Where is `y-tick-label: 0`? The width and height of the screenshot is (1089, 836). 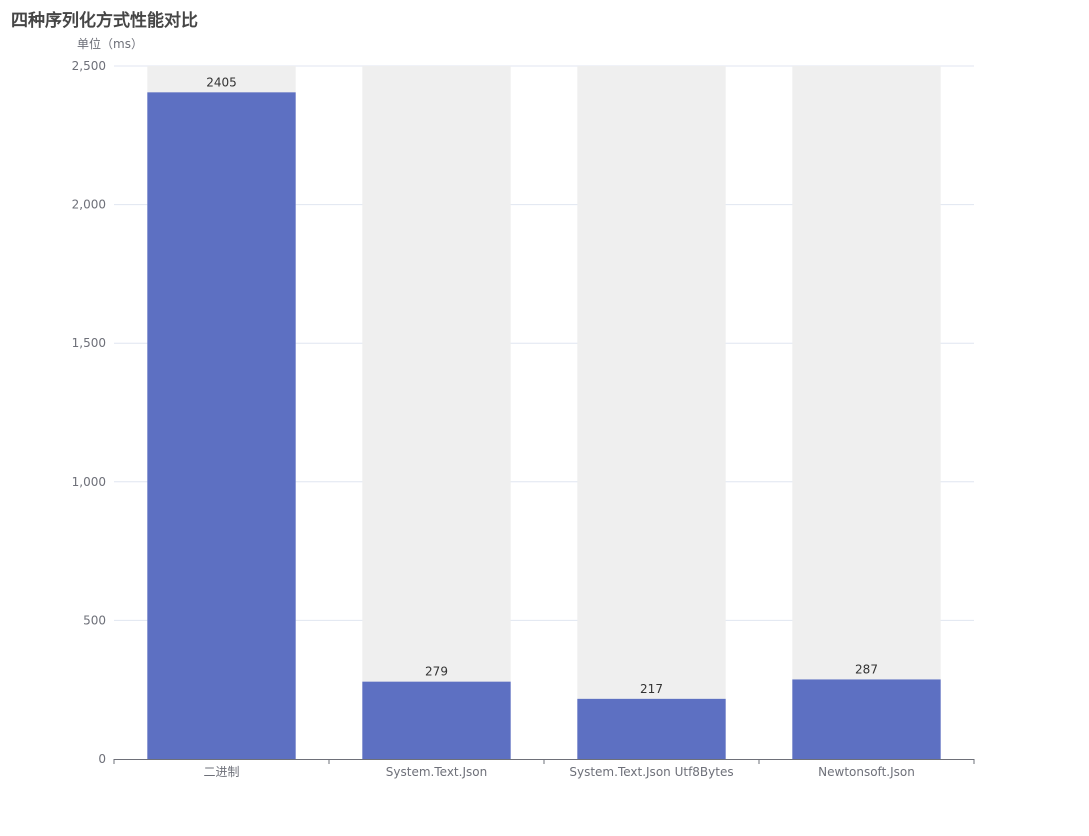 y-tick-label: 0 is located at coordinates (102, 759).